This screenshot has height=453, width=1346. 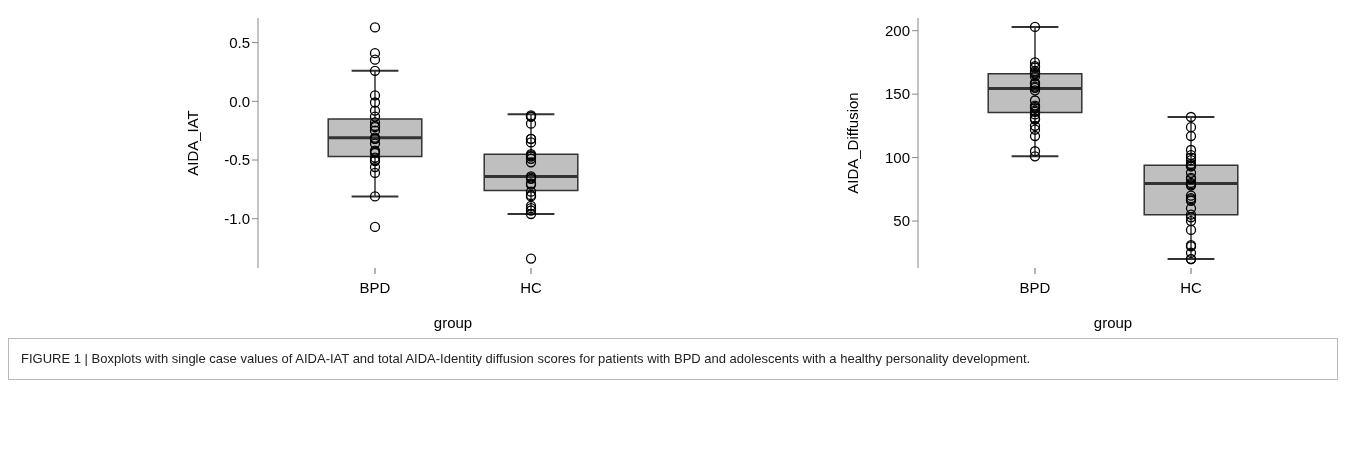 What do you see at coordinates (897, 31) in the screenshot?
I see `y-tick-label: 200` at bounding box center [897, 31].